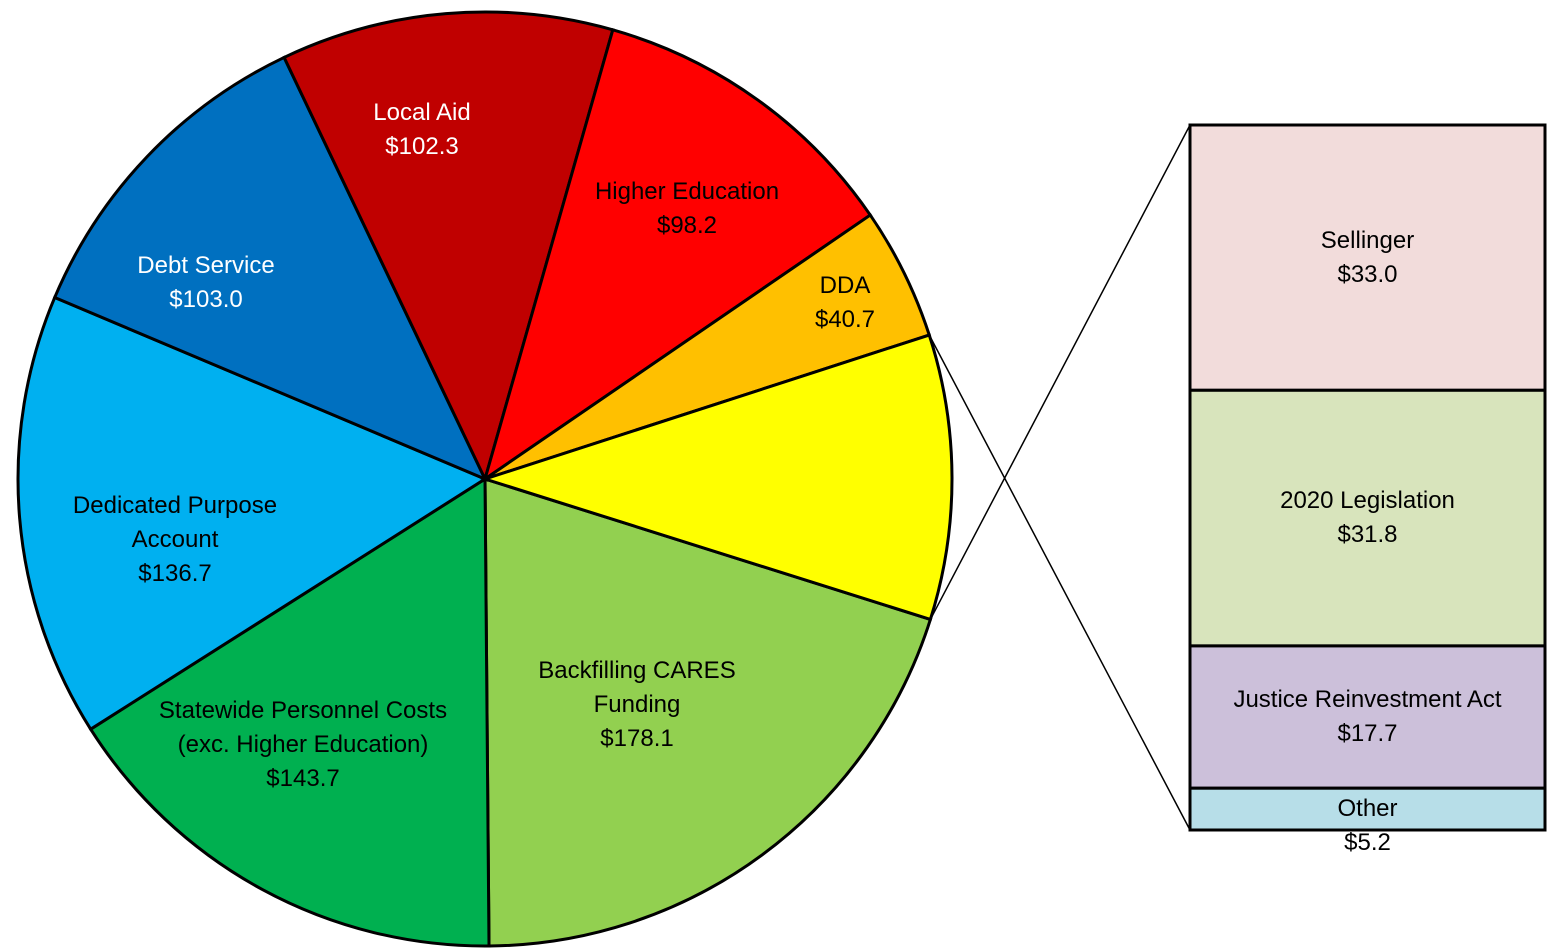  I want to click on data-label: Sellinger $33.0, so click(1367, 258).